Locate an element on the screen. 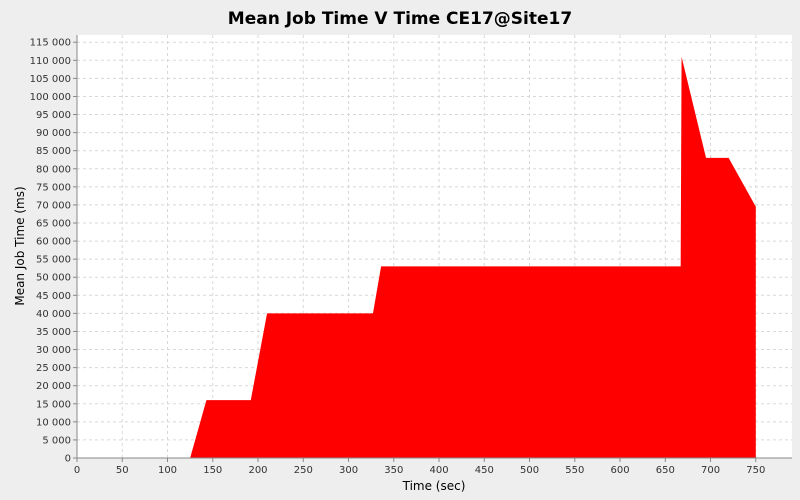  y-tick-label: 5 000 is located at coordinates (56, 440).